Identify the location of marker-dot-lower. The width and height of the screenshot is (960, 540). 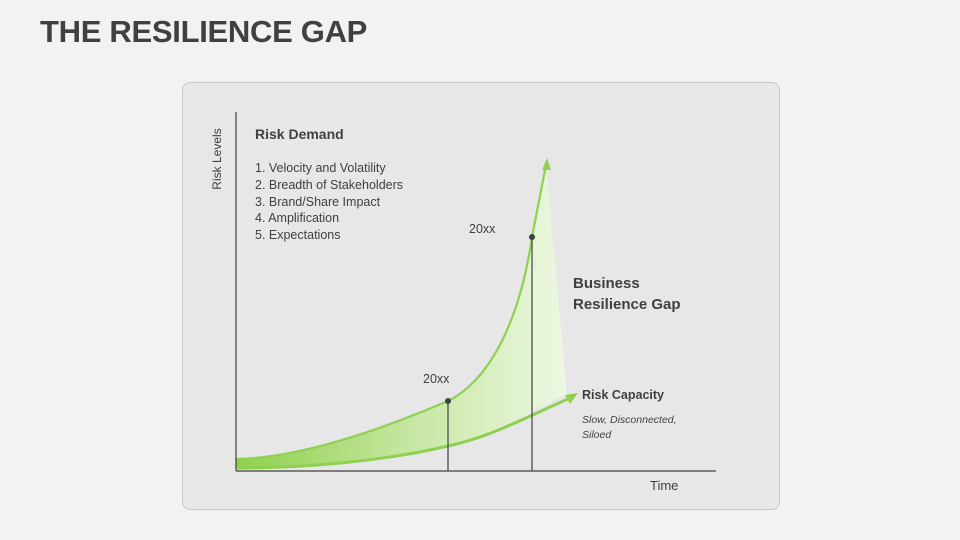
(448, 401).